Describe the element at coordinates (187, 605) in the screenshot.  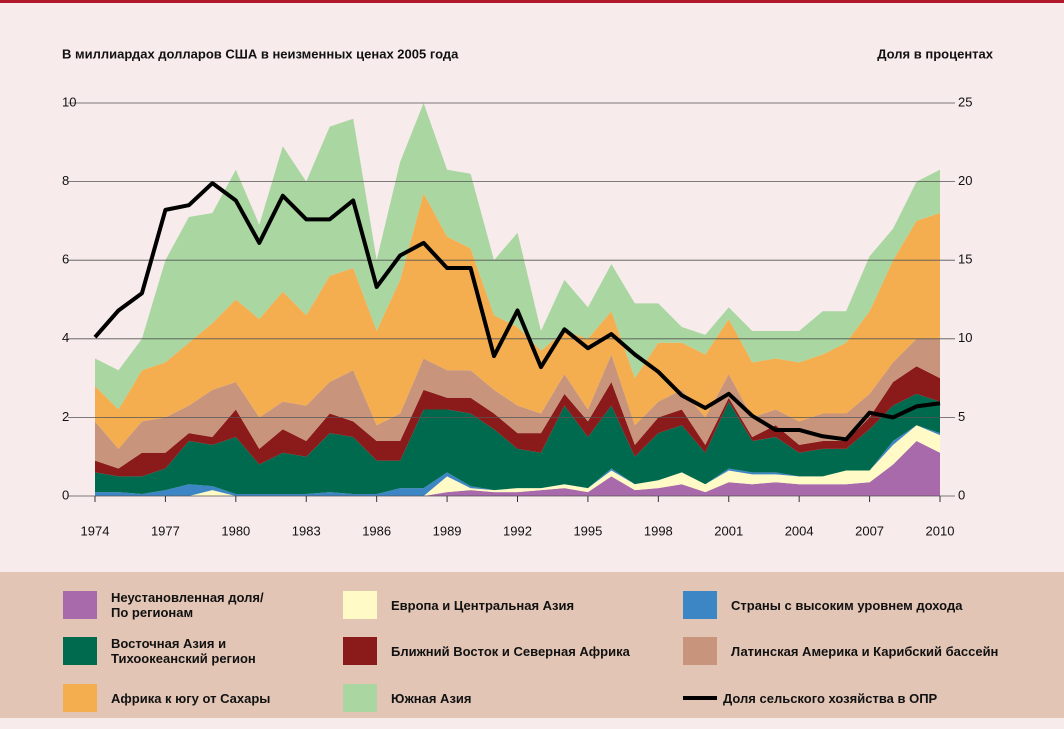
I see `legend-label: Неустановленная доля/ По регионам` at that location.